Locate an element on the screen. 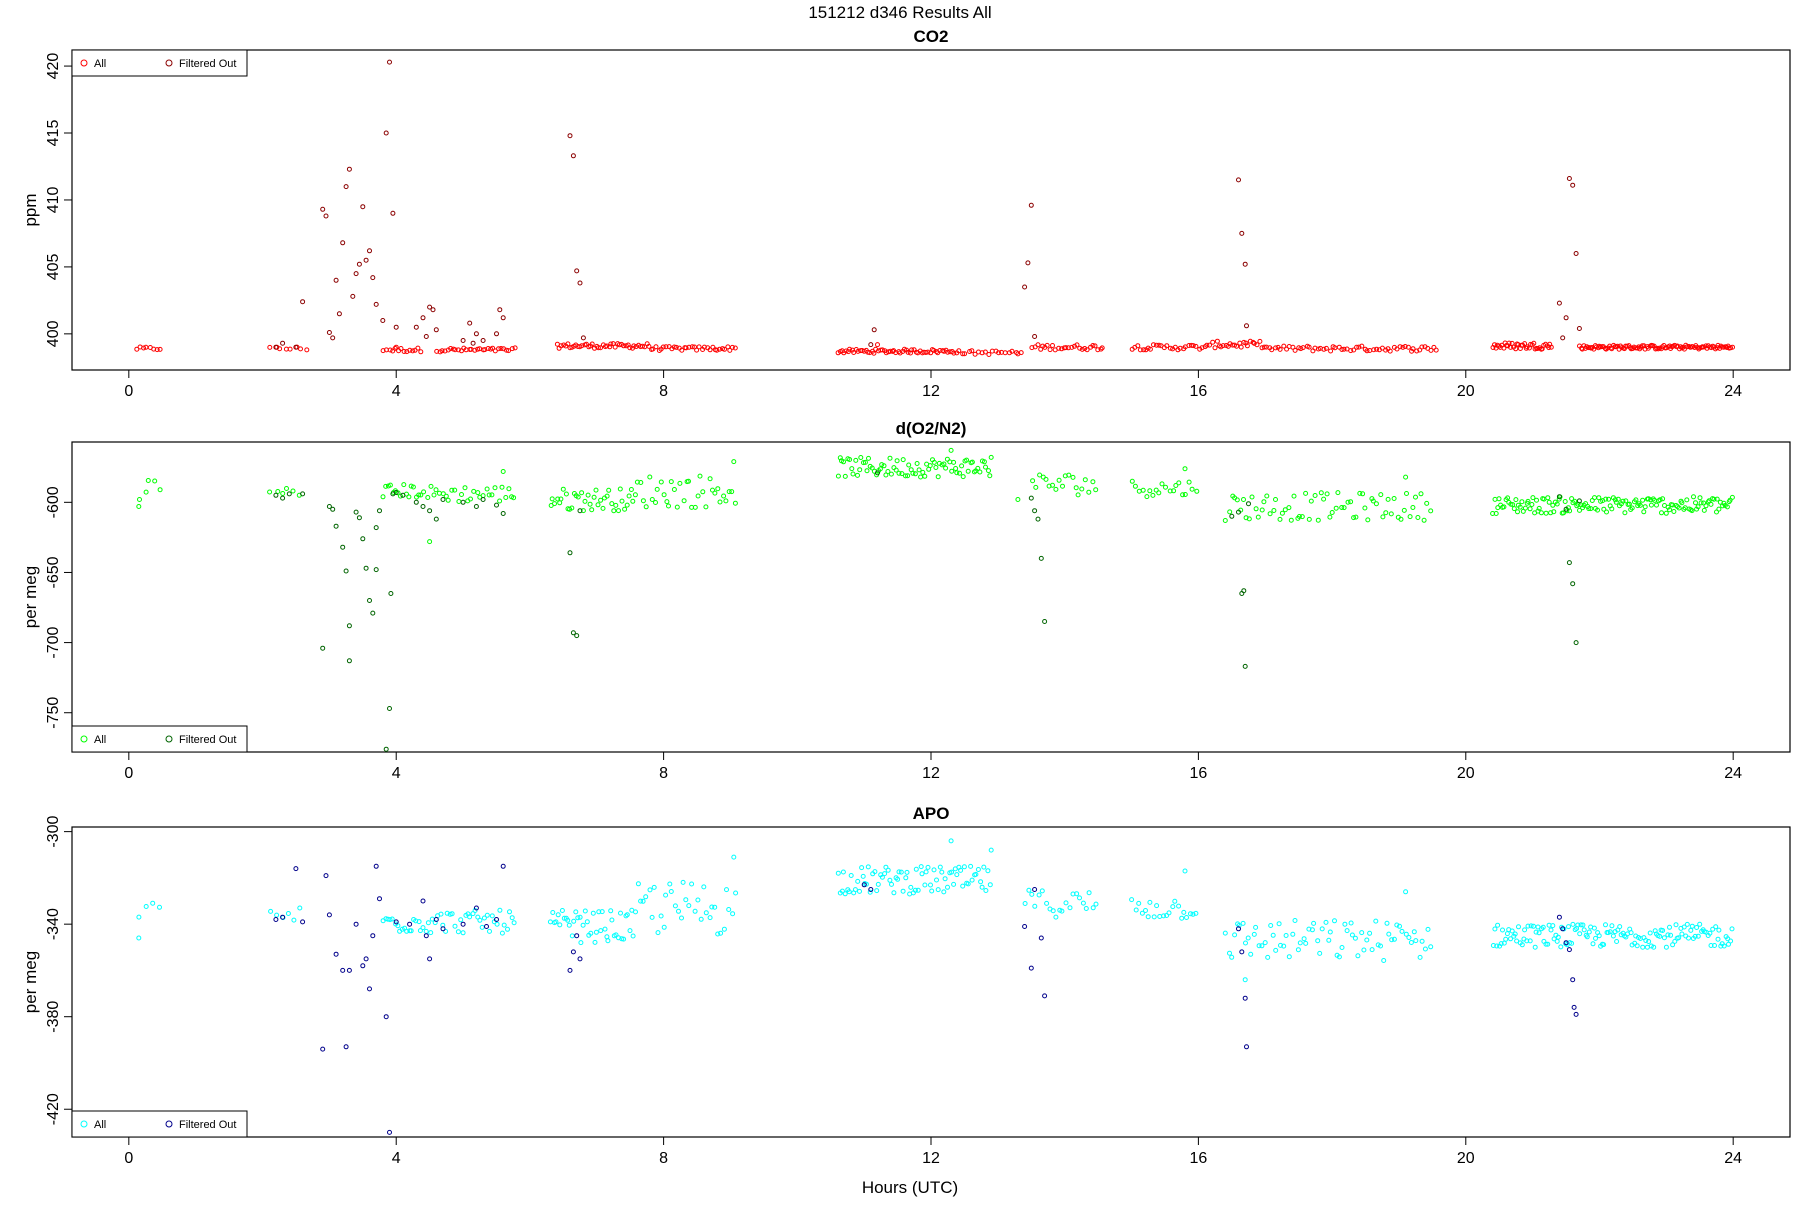 The width and height of the screenshot is (1800, 1205). legend-box is located at coordinates (159, 1124).